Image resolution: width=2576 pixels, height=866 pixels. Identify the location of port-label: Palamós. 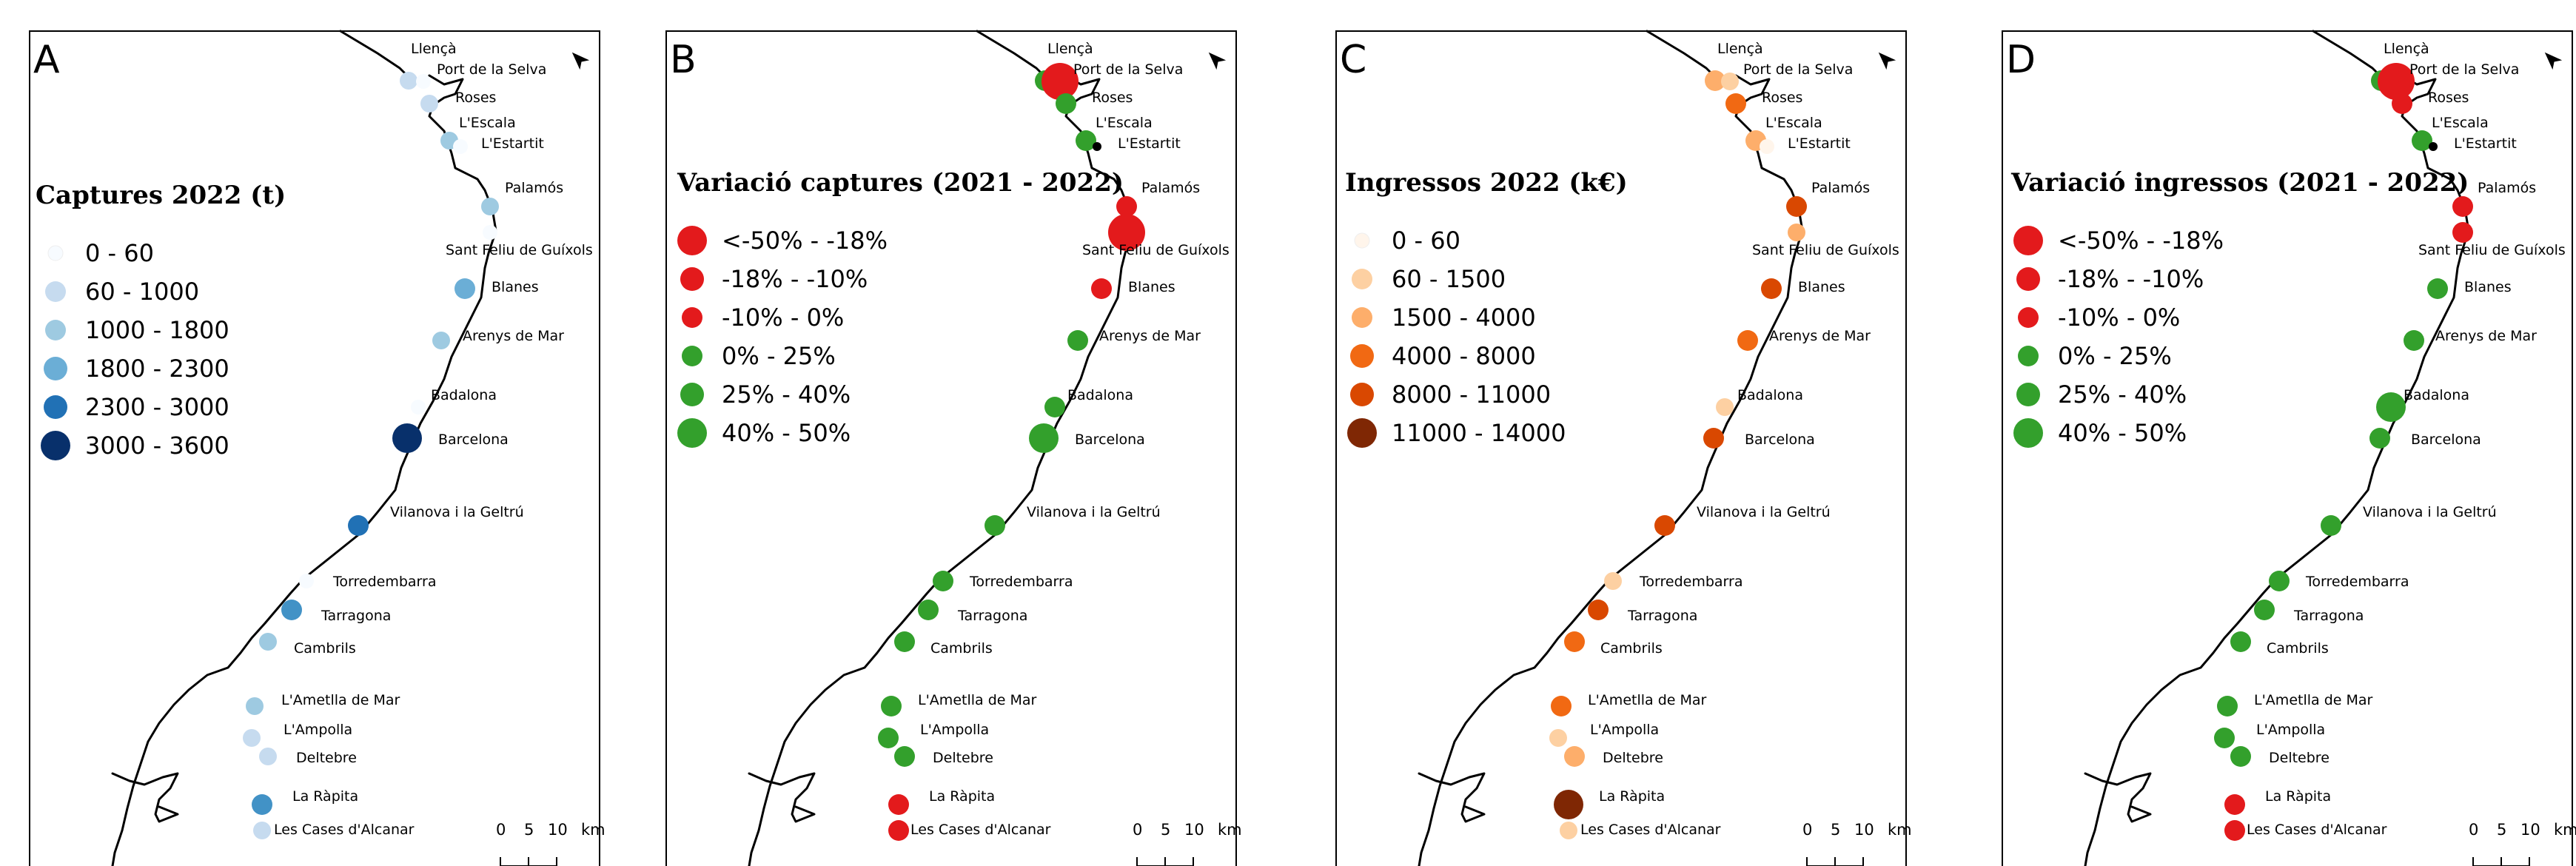
(1170, 188).